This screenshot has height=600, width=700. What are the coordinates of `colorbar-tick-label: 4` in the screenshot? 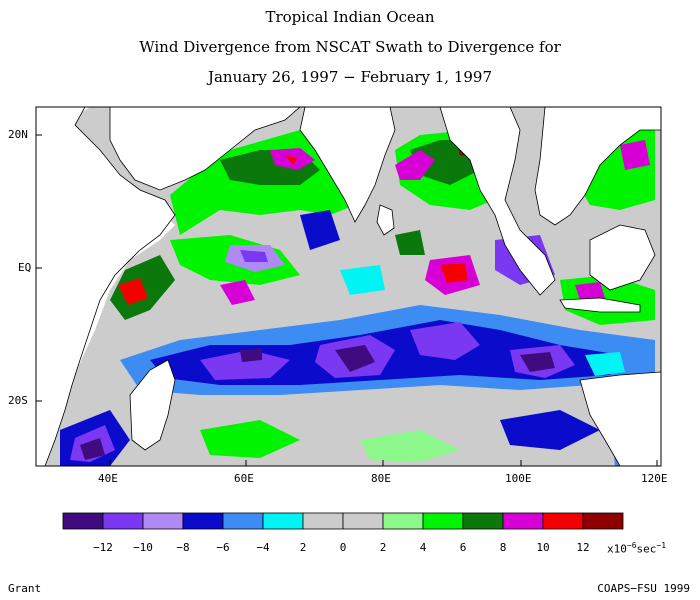 It's located at (423, 547).